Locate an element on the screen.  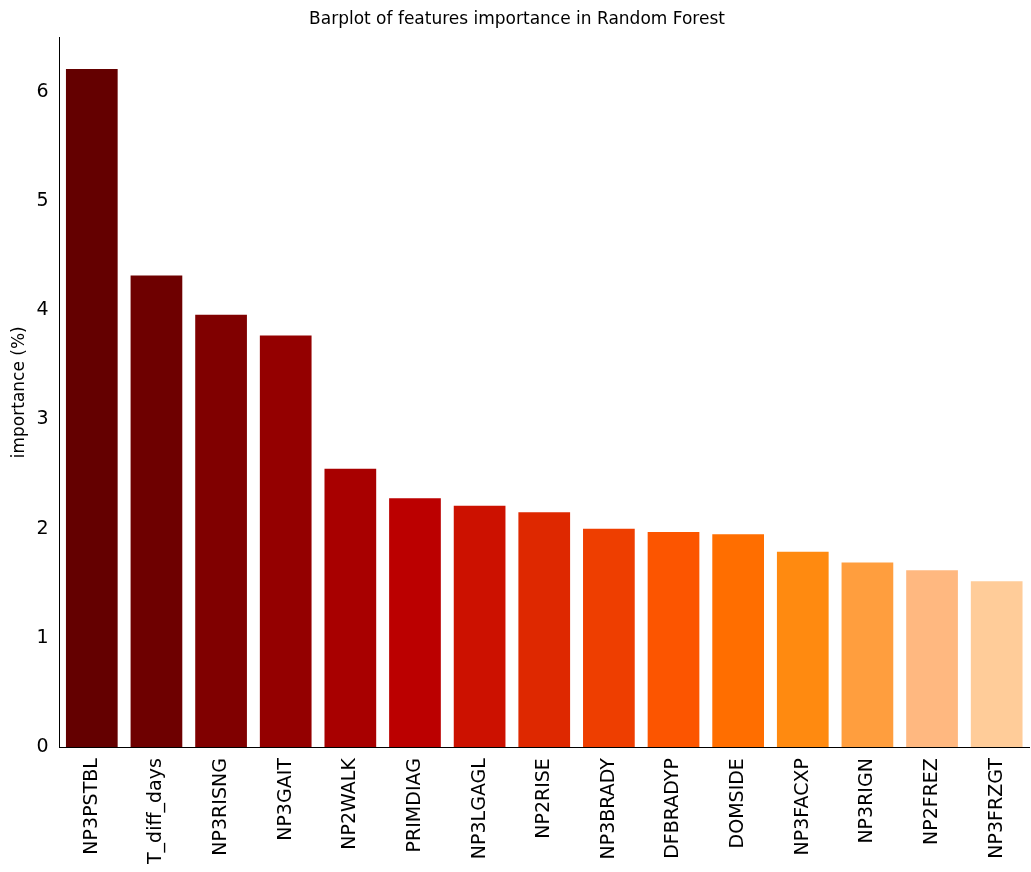
y-tick-label: 2 is located at coordinates (42, 526).